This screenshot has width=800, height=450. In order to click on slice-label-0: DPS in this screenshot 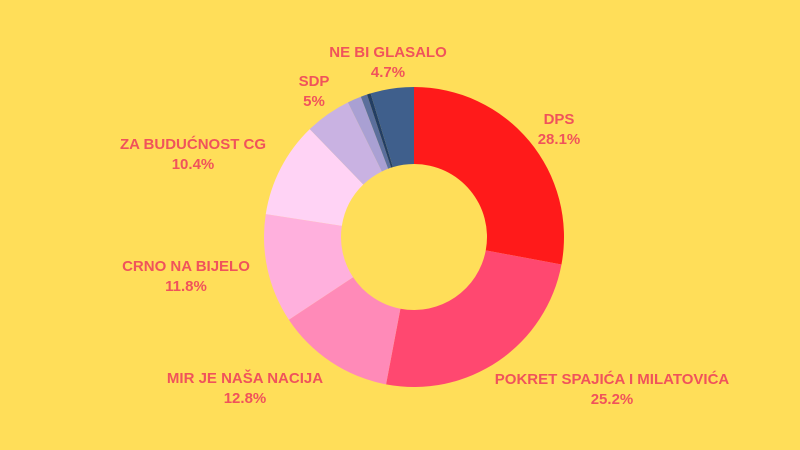, I will do `click(559, 119)`.